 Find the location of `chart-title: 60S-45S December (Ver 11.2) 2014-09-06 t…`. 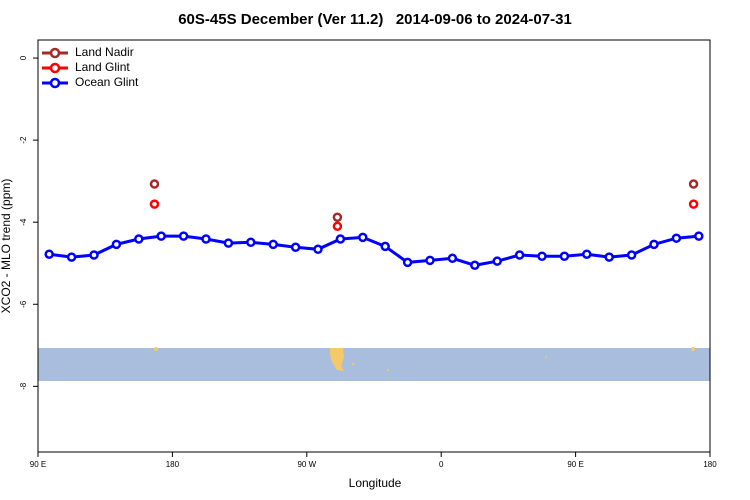

chart-title: 60S-45S December (Ver 11.2) 2014-09-06 t… is located at coordinates (375, 19).